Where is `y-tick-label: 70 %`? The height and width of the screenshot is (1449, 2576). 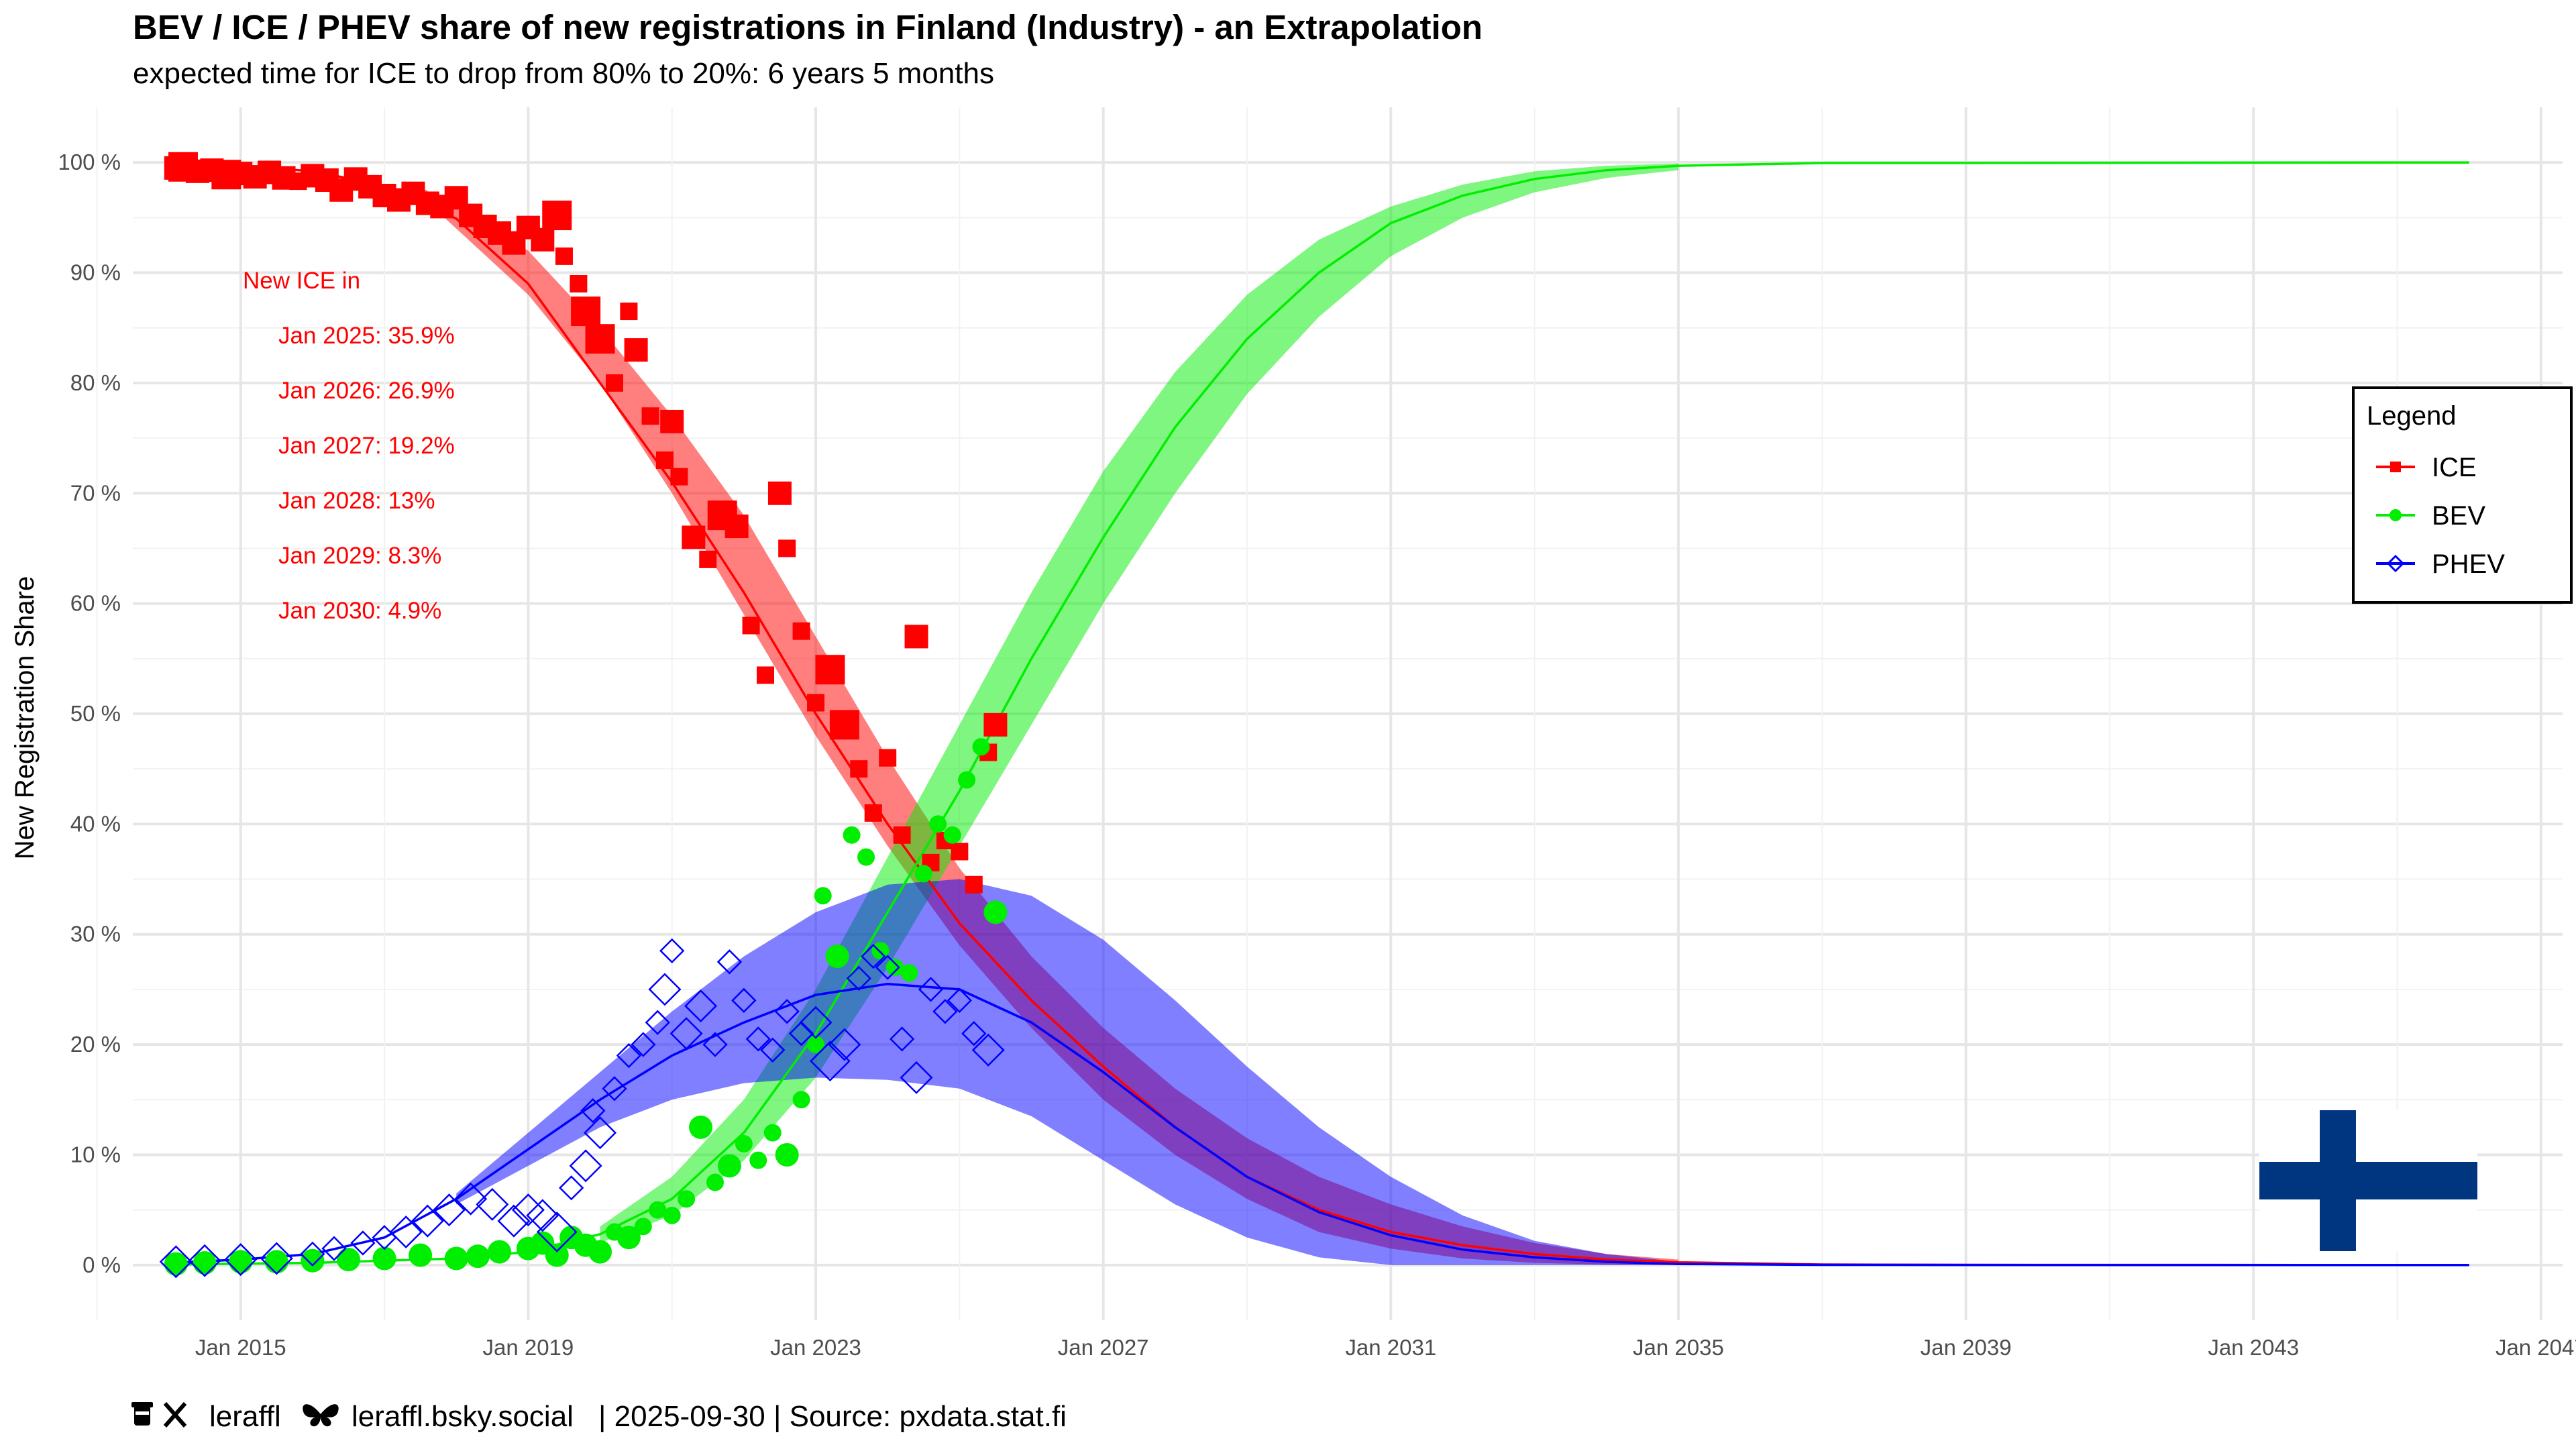 y-tick-label: 70 % is located at coordinates (95, 492).